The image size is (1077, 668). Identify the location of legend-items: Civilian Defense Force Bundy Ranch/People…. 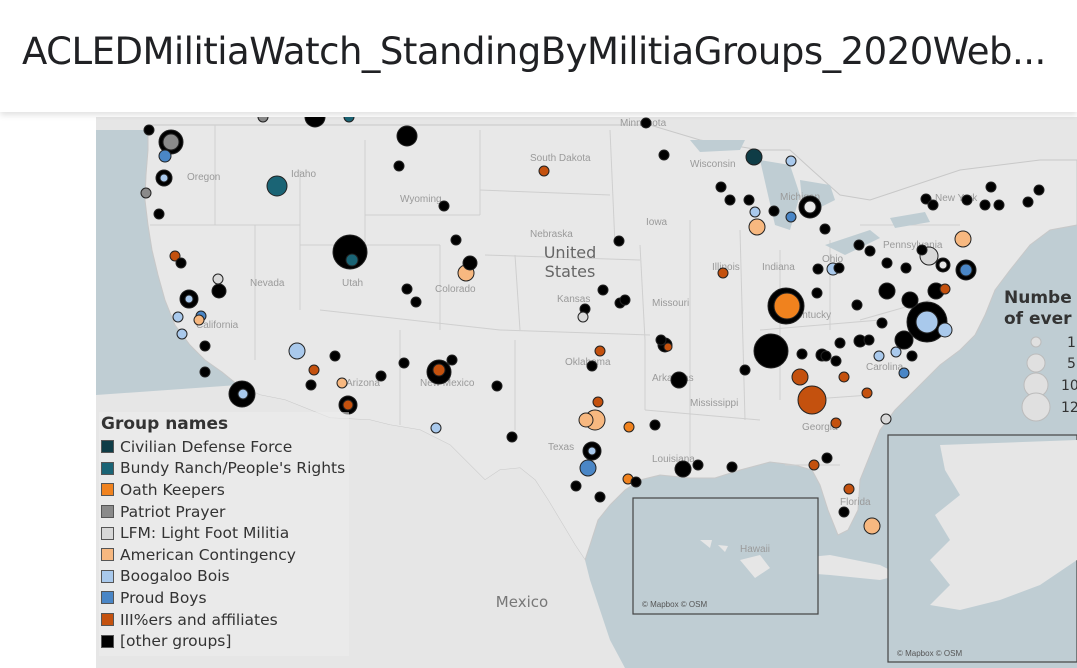
(223, 544).